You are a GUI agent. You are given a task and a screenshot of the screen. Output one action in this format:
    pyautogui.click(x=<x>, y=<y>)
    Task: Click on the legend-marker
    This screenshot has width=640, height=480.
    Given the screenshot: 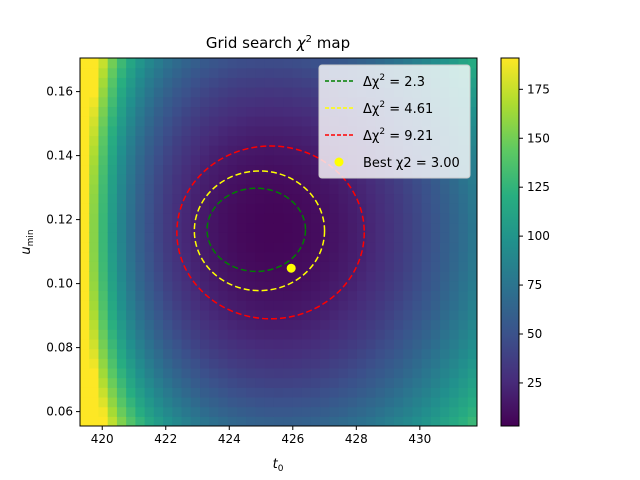 What is the action you would take?
    pyautogui.click(x=339, y=162)
    